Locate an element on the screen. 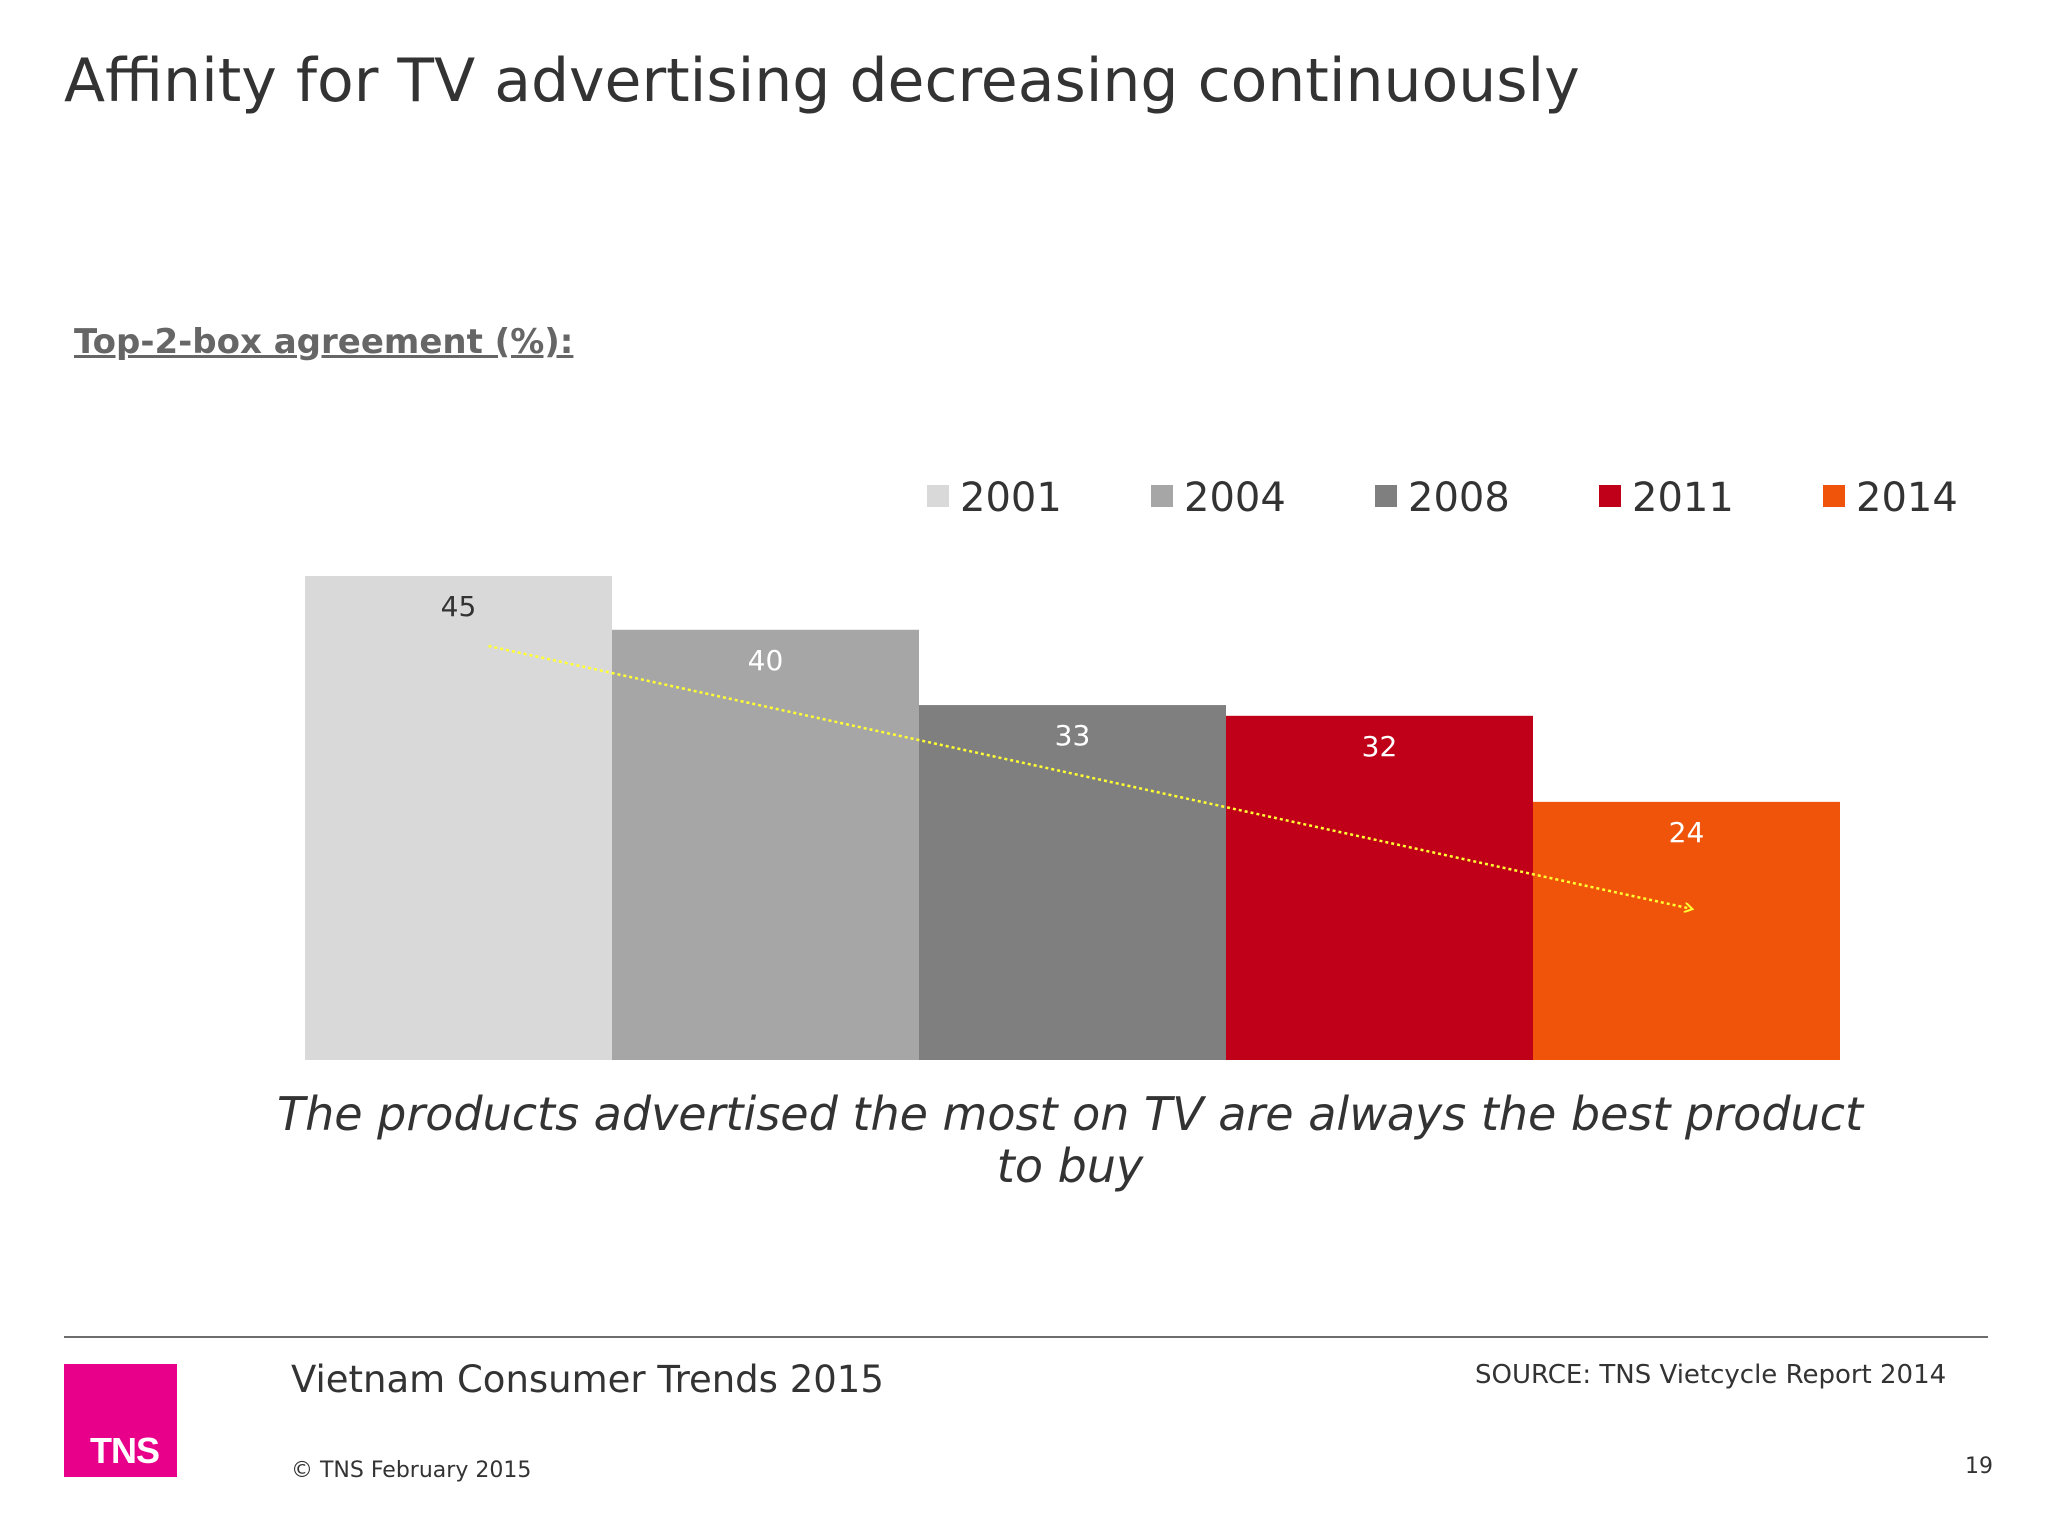 Image resolution: width=2048 pixels, height=1536 pixels. trend-arrow is located at coordinates (1090, 776).